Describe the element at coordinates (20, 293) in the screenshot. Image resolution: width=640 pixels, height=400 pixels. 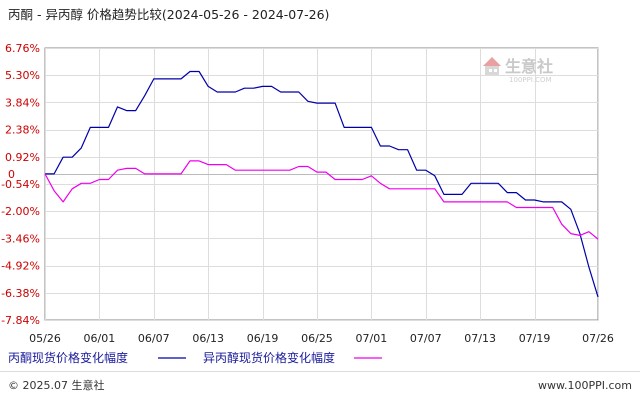
I see `y-tick-label: -6.38%` at that location.